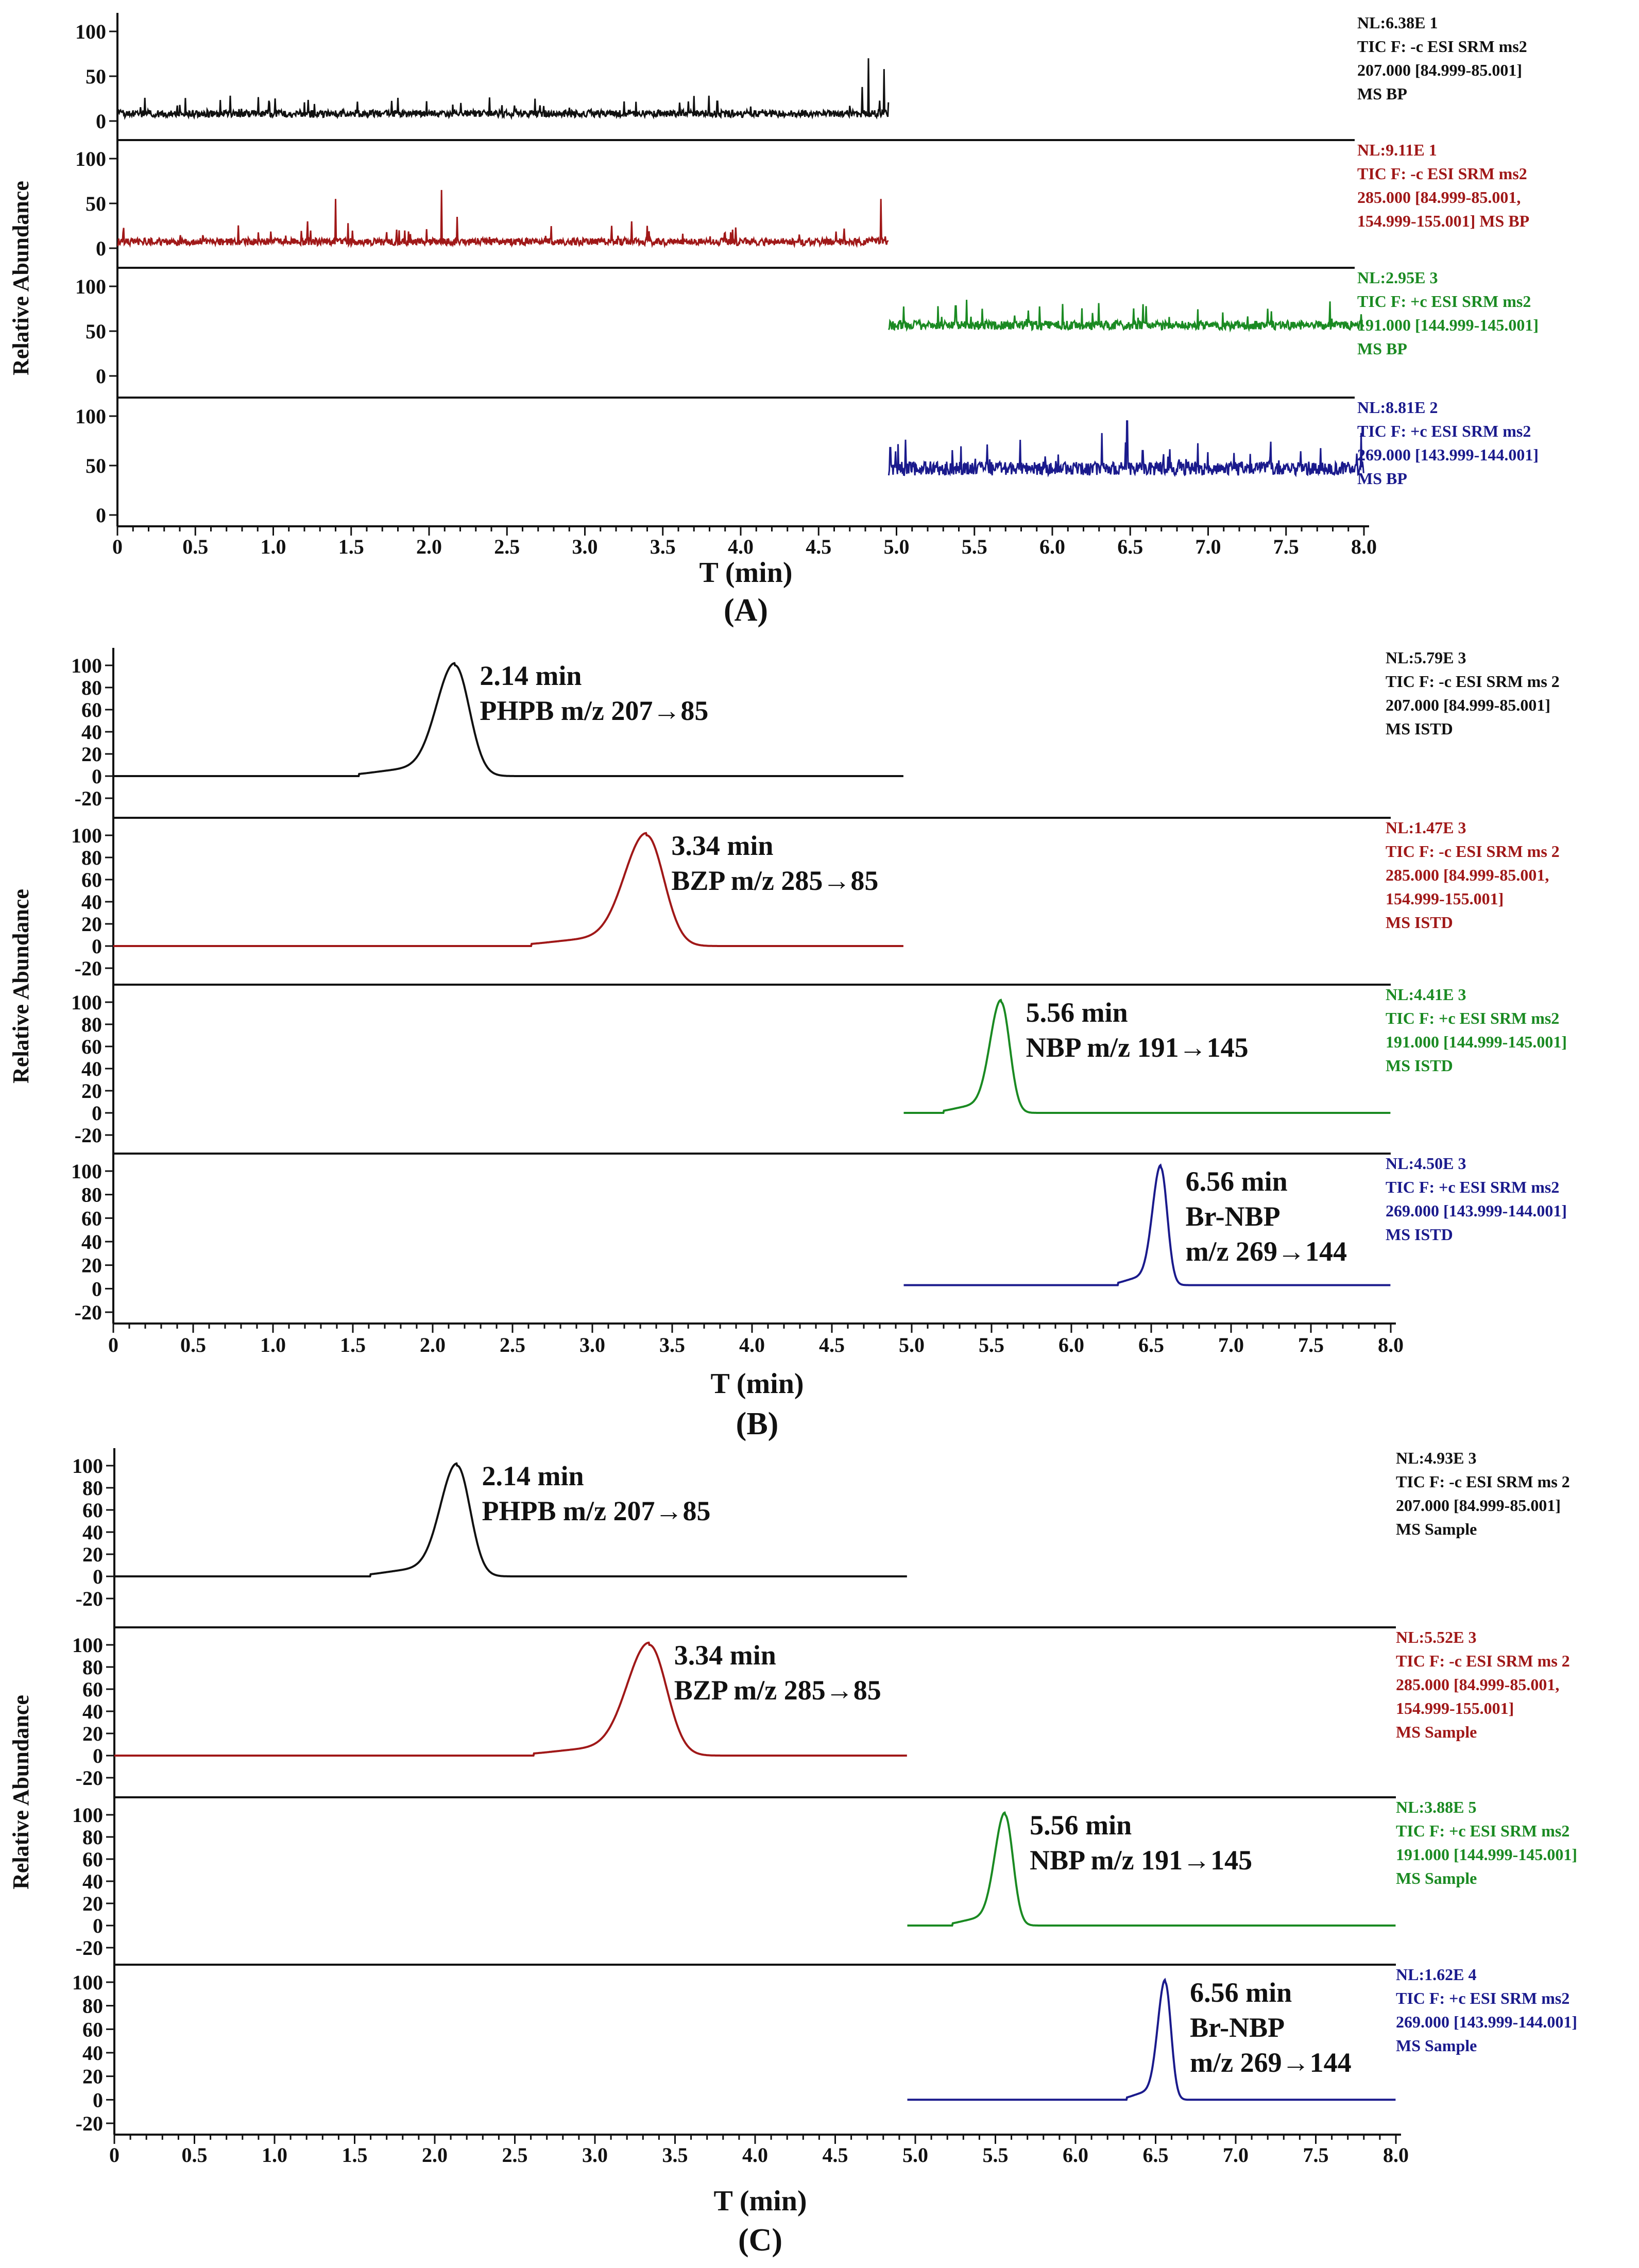  I want to click on x-tick-label: 3.5, so click(663, 547).